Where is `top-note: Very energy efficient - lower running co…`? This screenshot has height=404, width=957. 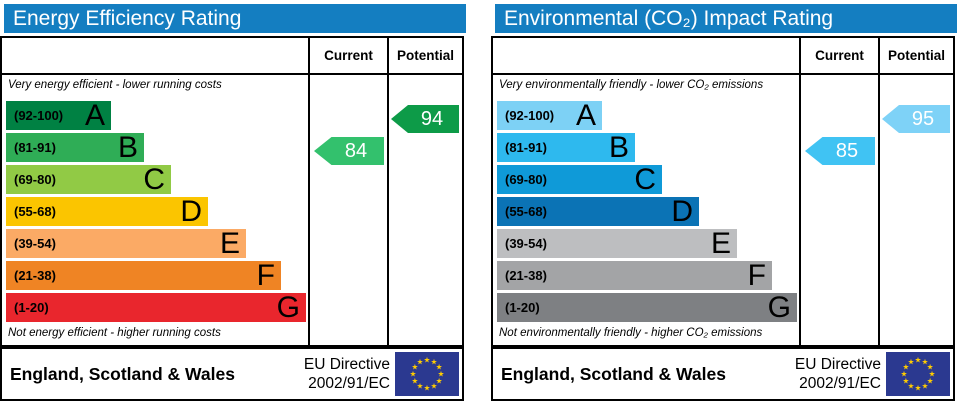 top-note: Very energy efficient - lower running co… is located at coordinates (115, 85).